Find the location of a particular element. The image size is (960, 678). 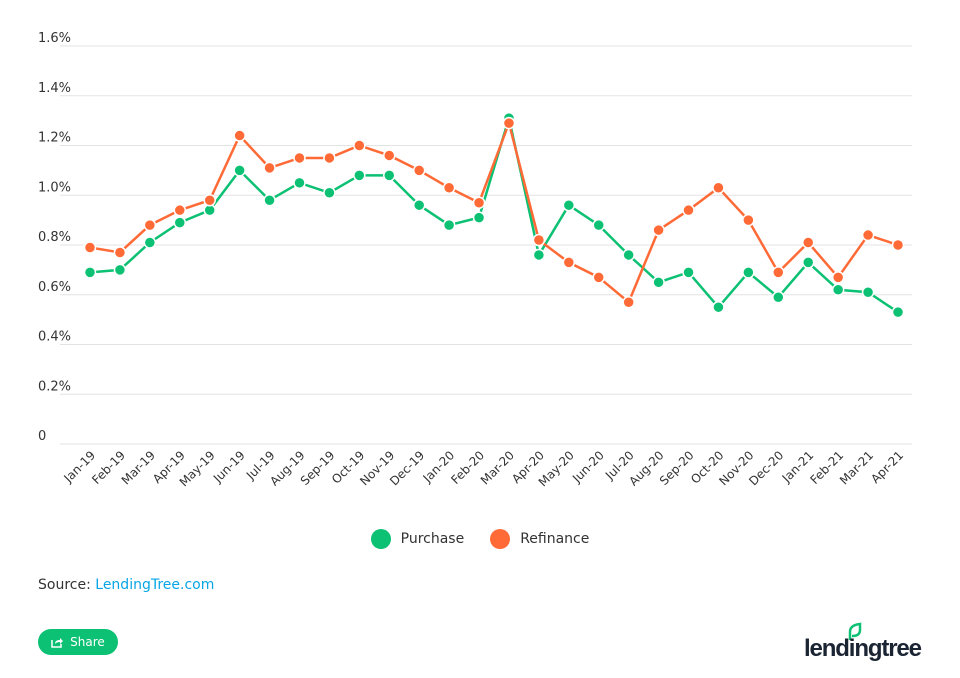

legend-marker-purchase is located at coordinates (380, 539).